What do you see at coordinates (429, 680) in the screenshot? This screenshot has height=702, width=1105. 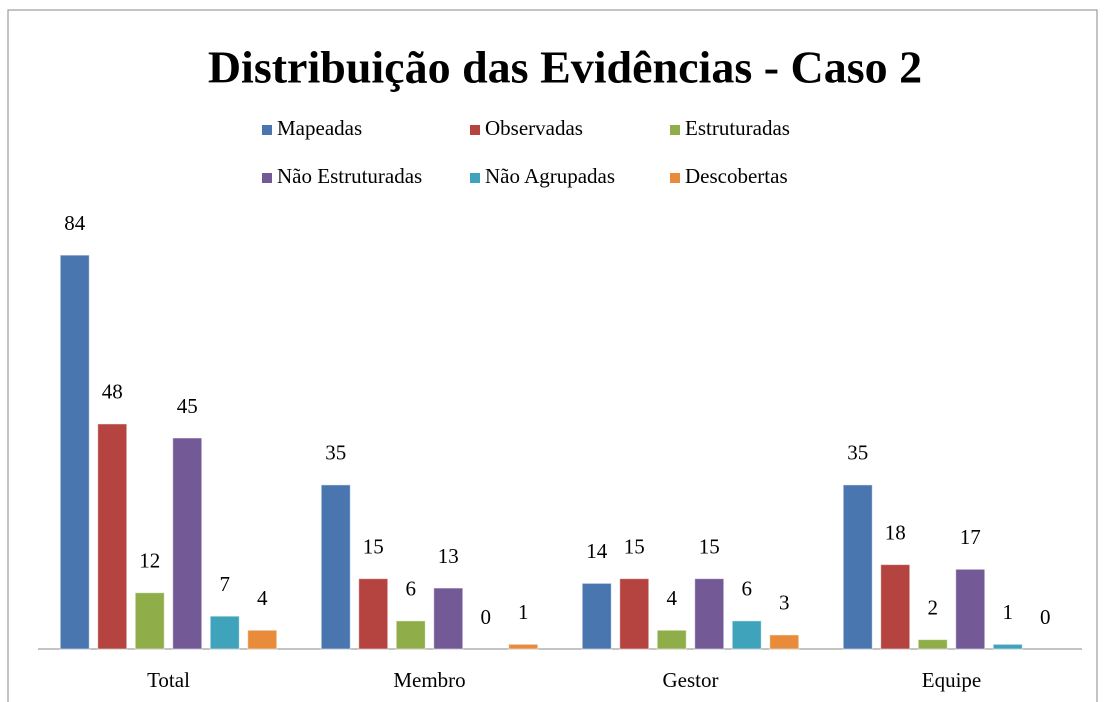 I see `x-tick-label: Membro` at bounding box center [429, 680].